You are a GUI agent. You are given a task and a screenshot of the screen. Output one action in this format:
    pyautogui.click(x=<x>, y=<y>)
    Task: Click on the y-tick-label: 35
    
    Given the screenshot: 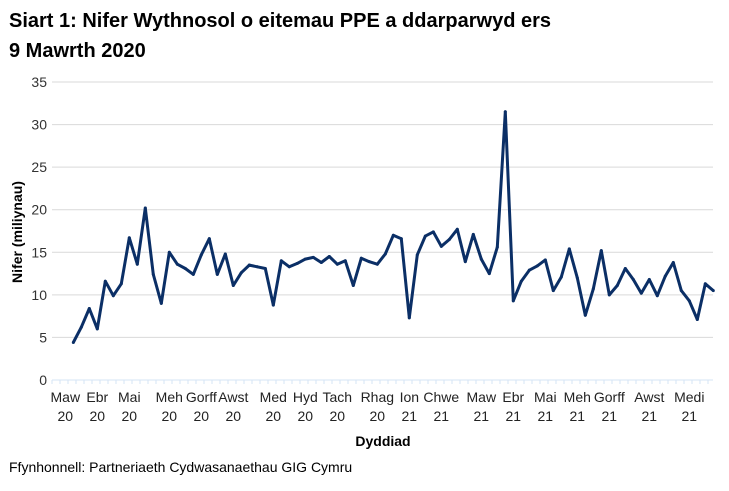 What is the action you would take?
    pyautogui.click(x=39, y=82)
    